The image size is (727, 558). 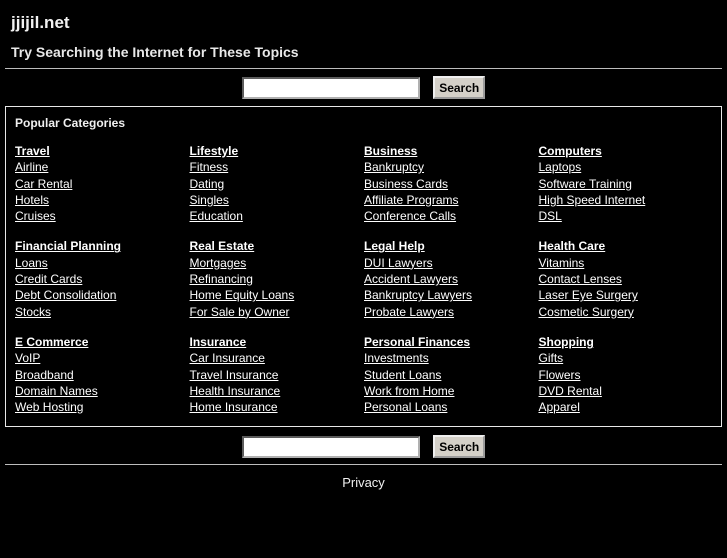 What do you see at coordinates (32, 199) in the screenshot?
I see `category-link: Hotels` at bounding box center [32, 199].